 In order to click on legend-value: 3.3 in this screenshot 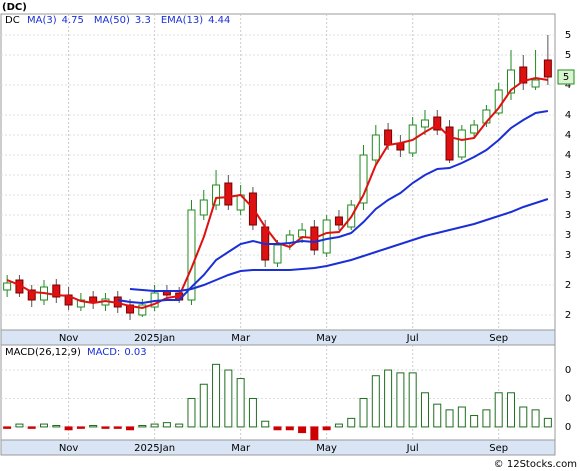, I will do `click(143, 20)`.